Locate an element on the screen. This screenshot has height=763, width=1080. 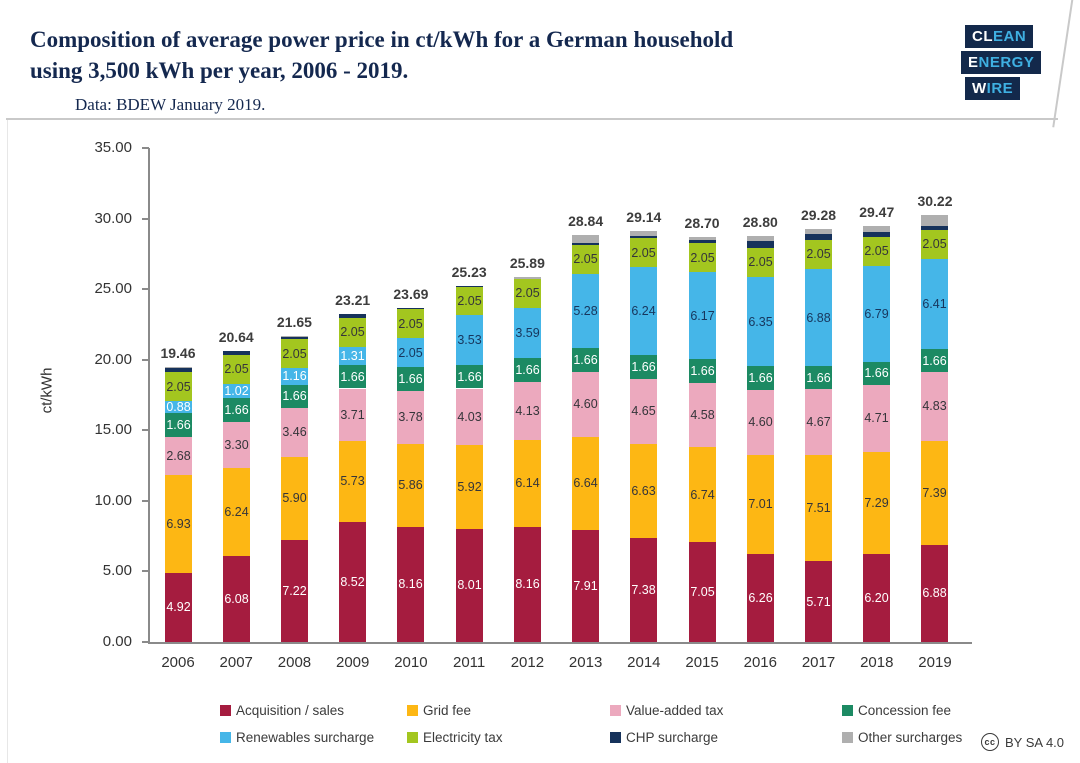
bar-segment-value: 5.90 is located at coordinates (294, 498).